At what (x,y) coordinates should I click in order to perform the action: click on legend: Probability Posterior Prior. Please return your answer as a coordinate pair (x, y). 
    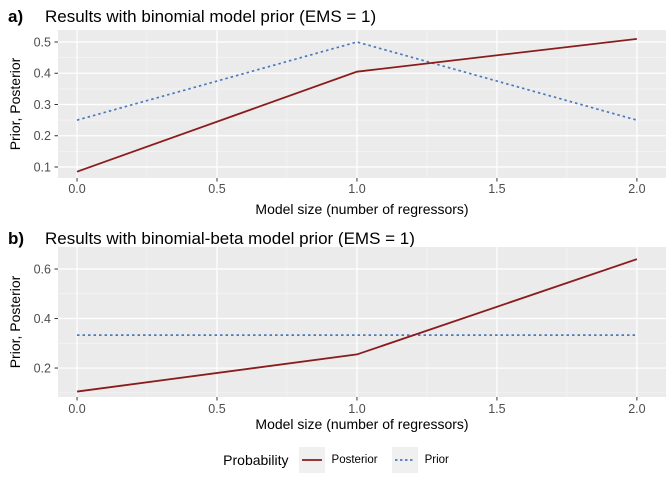
    Looking at the image, I should click on (336, 460).